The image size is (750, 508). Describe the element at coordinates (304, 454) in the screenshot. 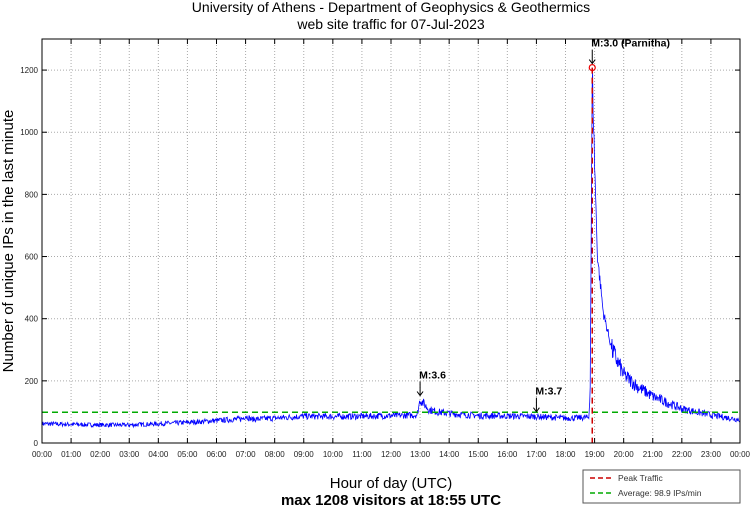

I see `x-tick-label: 09:00` at that location.